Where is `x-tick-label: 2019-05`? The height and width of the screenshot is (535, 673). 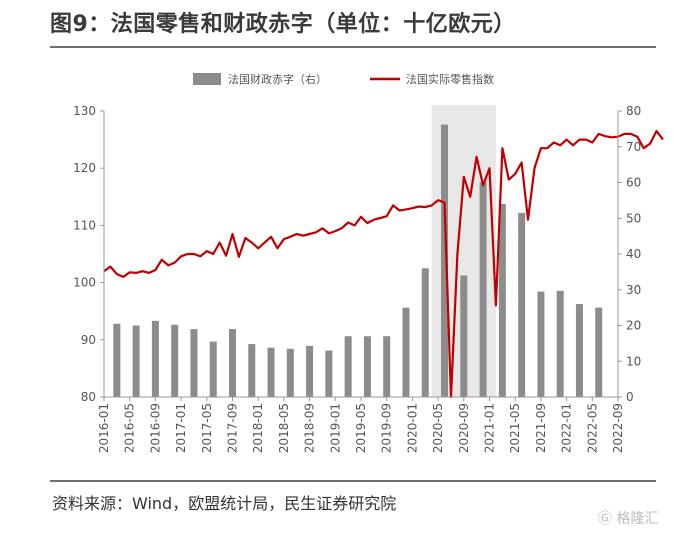
x-tick-label: 2019-05 is located at coordinates (361, 428).